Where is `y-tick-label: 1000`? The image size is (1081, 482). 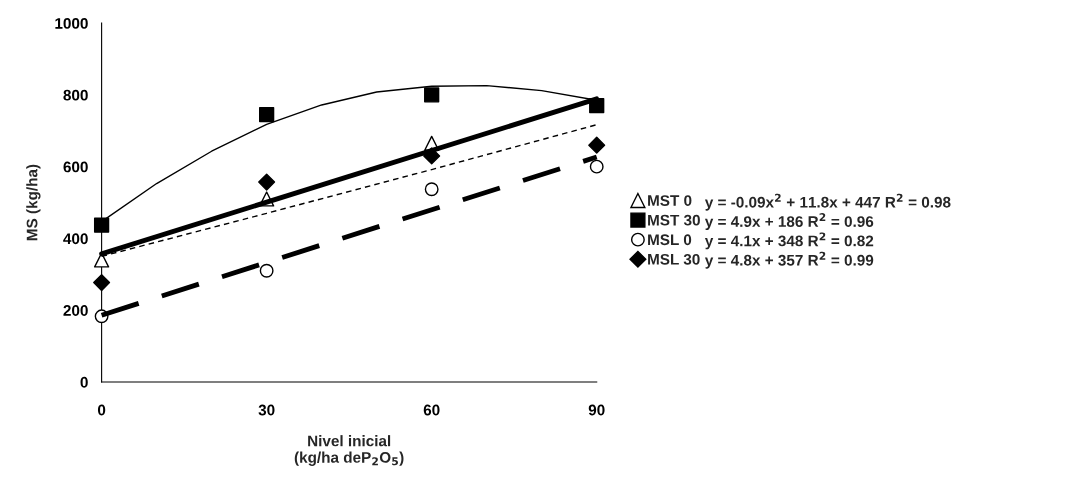
y-tick-label: 1000 is located at coordinates (71, 23).